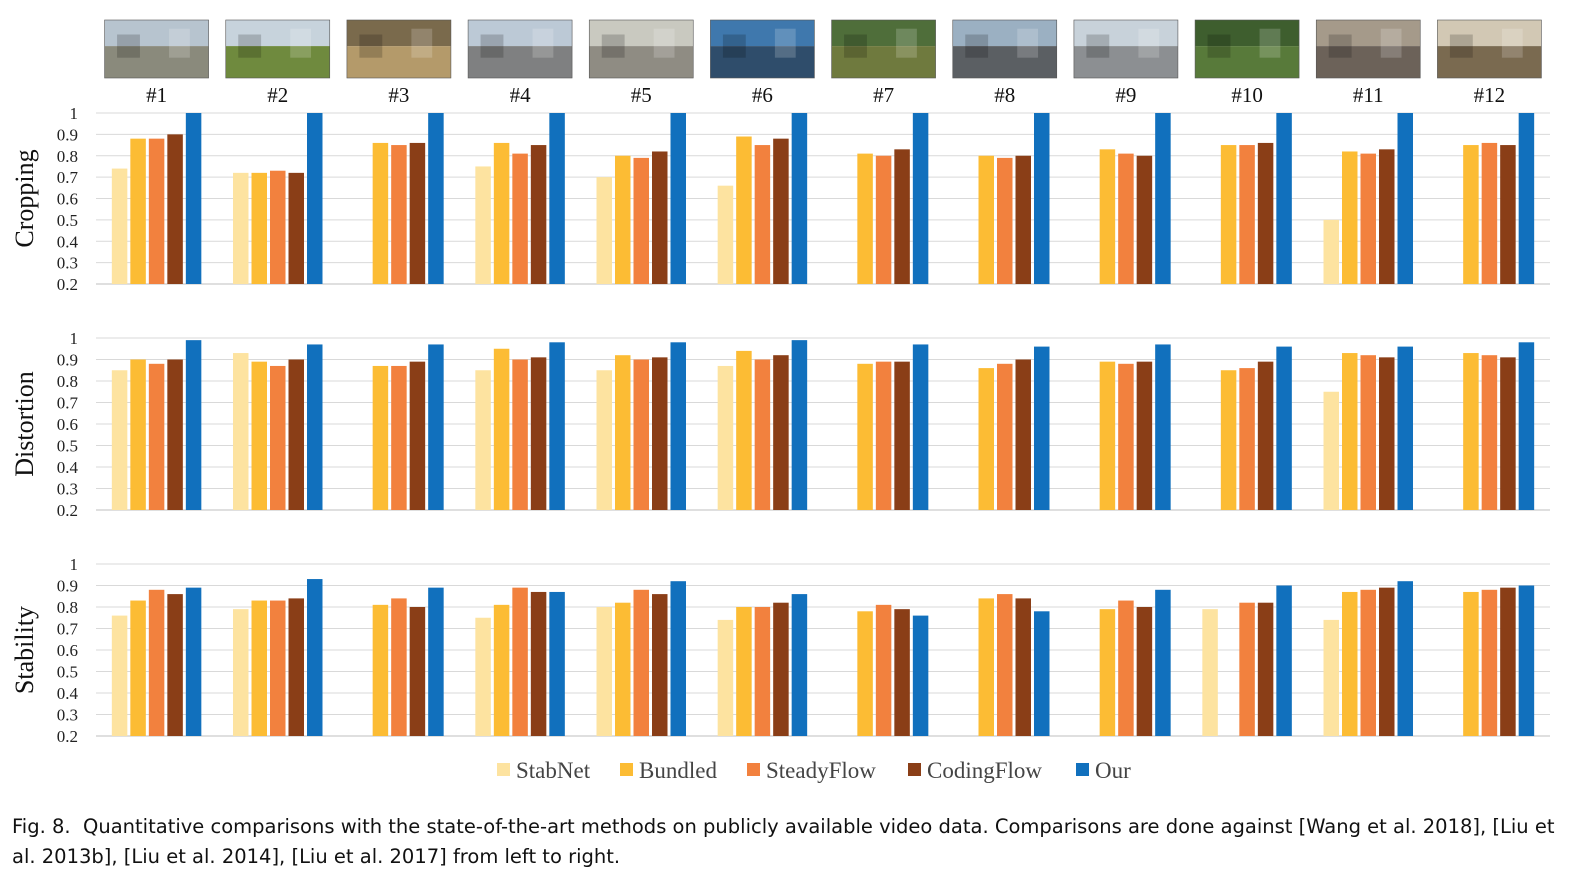 The image size is (1592, 887). I want to click on legend: StabNet Bundled SteadyFlow CodingFlow Our, so click(814, 770).